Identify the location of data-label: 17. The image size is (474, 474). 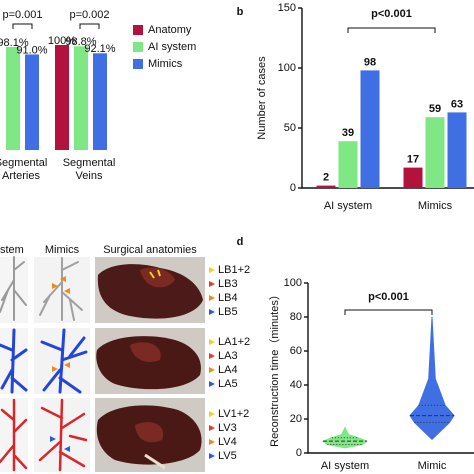
(413, 160).